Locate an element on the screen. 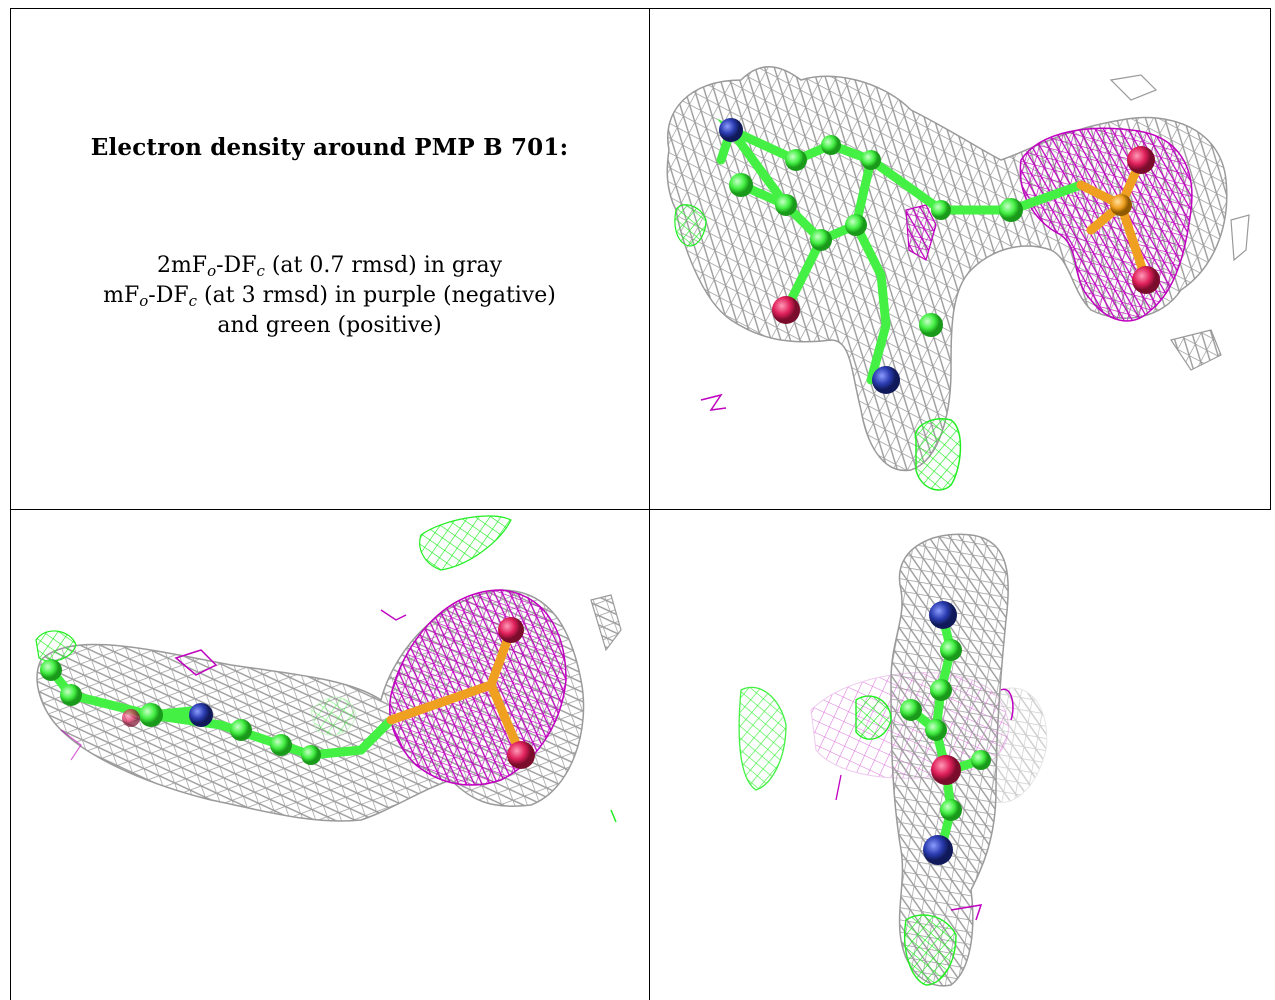 The height and width of the screenshot is (1000, 1275). legend-line-2fofc: 2mFo-DFc (at 0.7 rmsd) in gray is located at coordinates (329, 266).